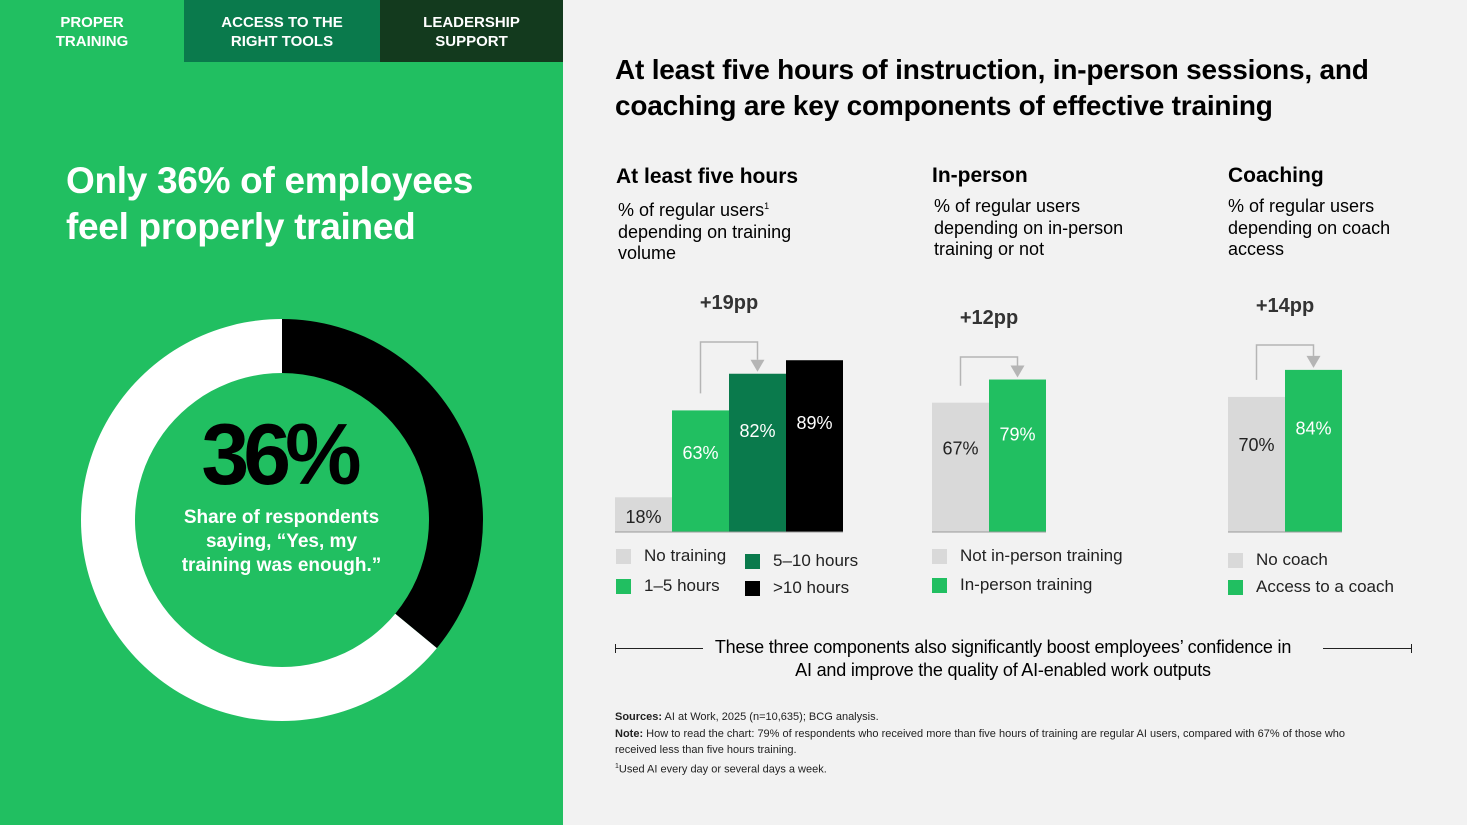  I want to click on legend-no-training: No training, so click(671, 556).